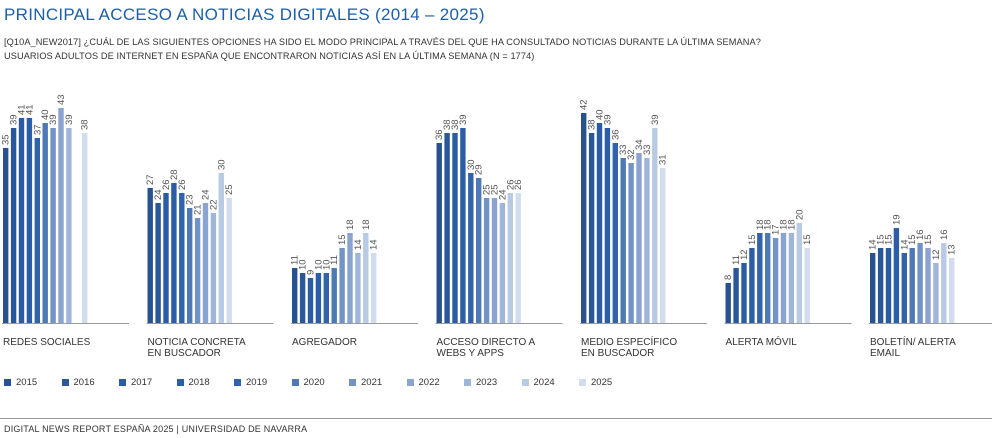  Describe the element at coordinates (629, 341) in the screenshot. I see `category-label: MEDIO ESPECÍFICO` at that location.